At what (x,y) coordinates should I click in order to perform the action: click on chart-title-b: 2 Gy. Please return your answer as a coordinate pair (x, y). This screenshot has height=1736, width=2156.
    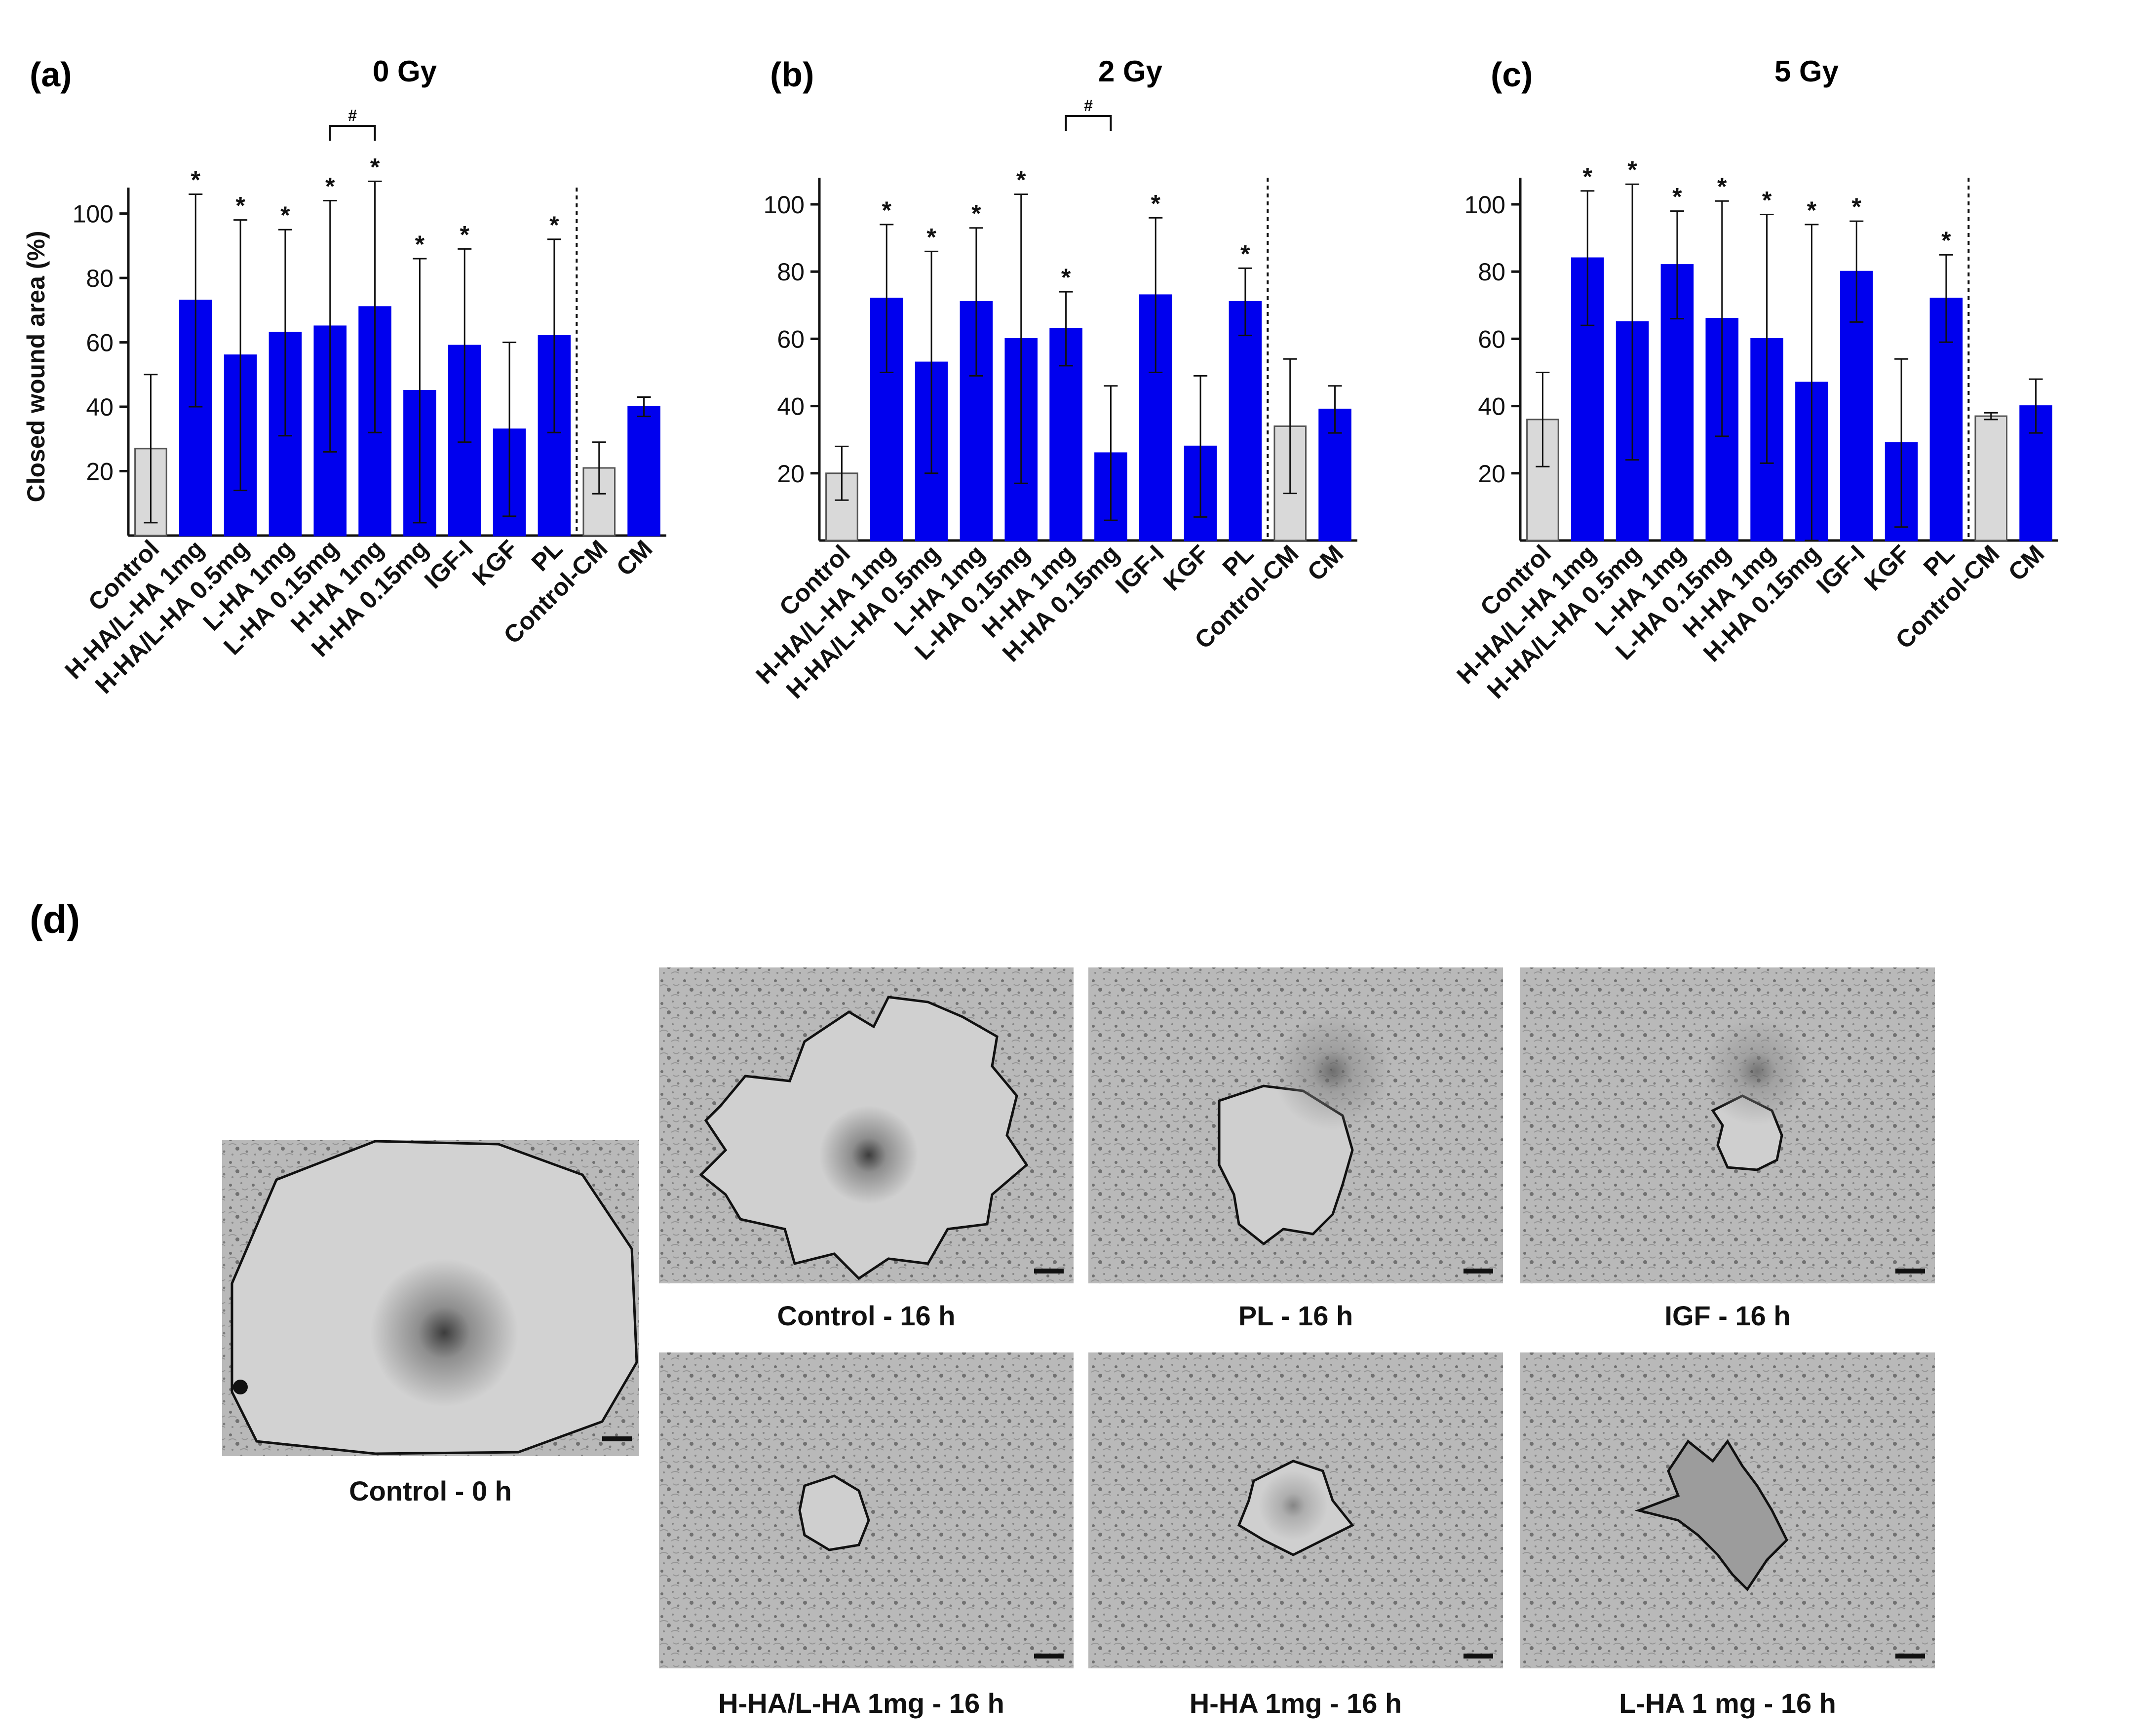
    Looking at the image, I should click on (1130, 72).